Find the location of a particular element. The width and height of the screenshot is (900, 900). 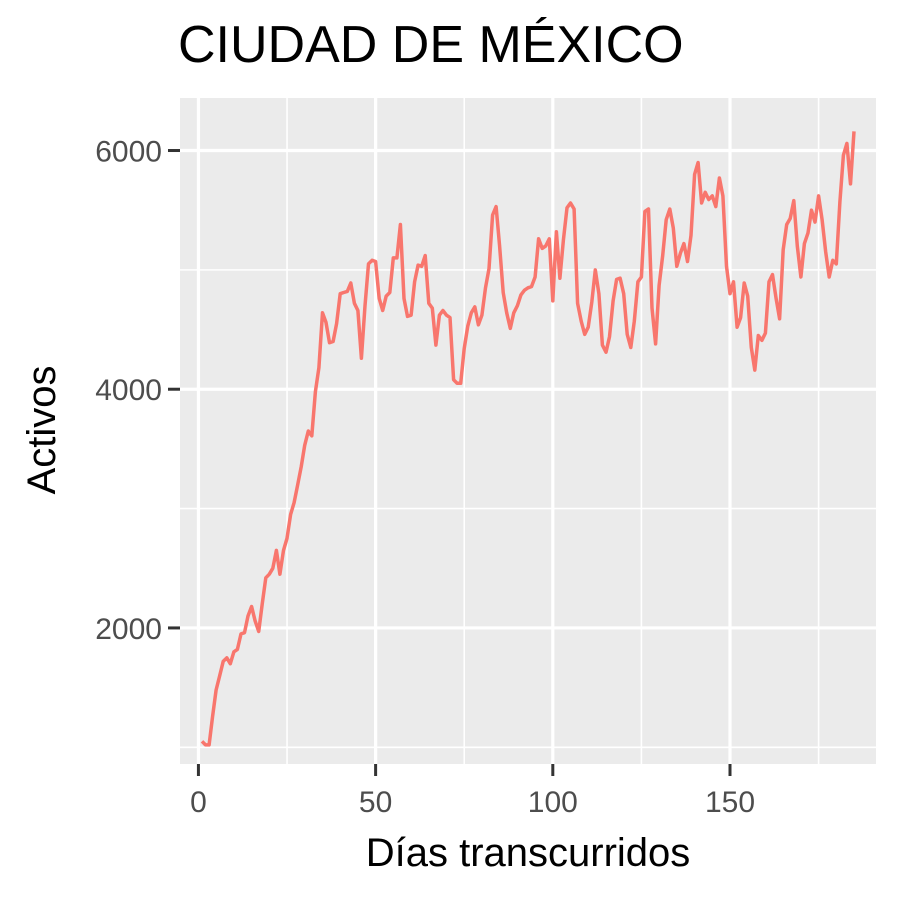

x-tick-label: 100 is located at coordinates (553, 802).